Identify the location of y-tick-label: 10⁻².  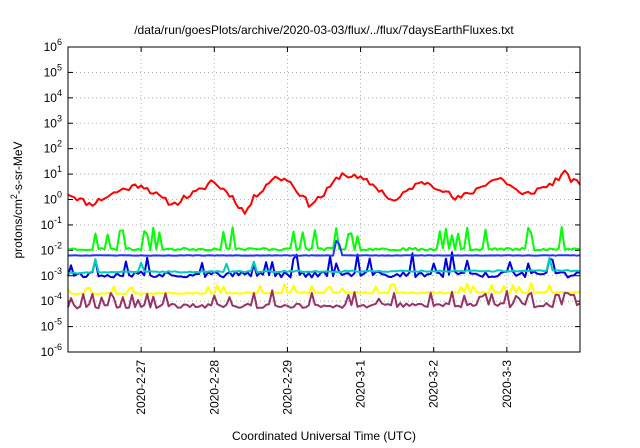
(51, 248).